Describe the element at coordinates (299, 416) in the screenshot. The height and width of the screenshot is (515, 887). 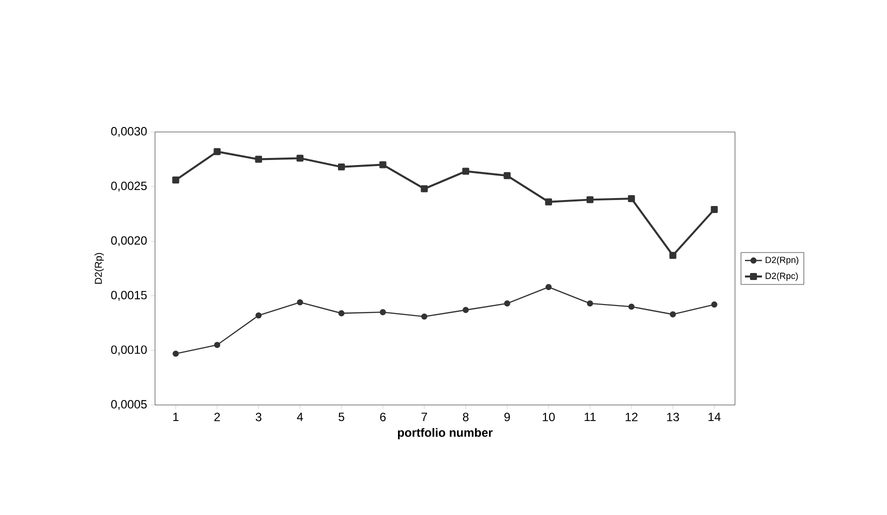
I see `x-tick-label: 4` at that location.